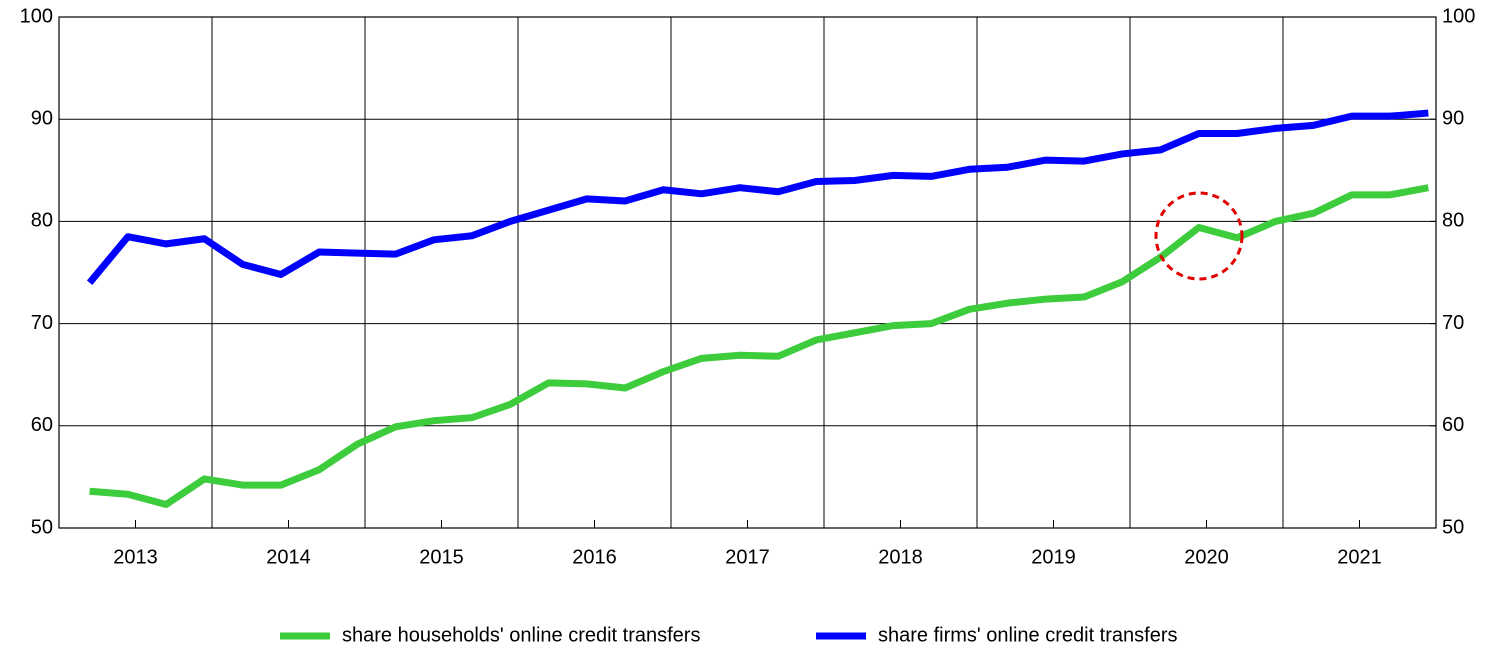  Describe the element at coordinates (1206, 557) in the screenshot. I see `x-tick-label: 2020` at that location.